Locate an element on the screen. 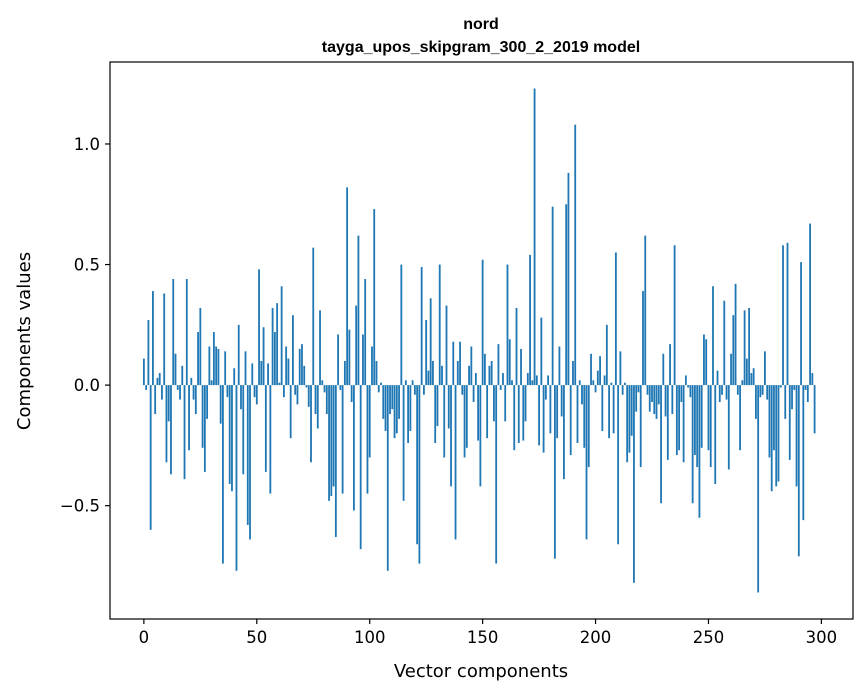 The width and height of the screenshot is (867, 696). y-tick-label: 1.0 is located at coordinates (87, 144).